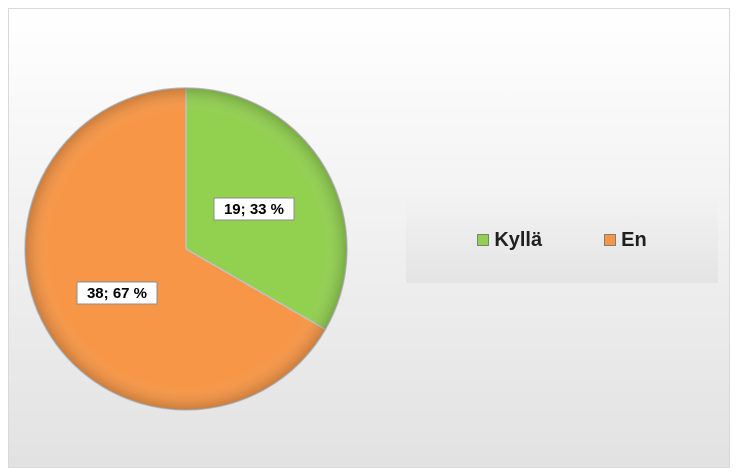 Image resolution: width=740 pixels, height=474 pixels. I want to click on legend: Kyllä En, so click(562, 240).